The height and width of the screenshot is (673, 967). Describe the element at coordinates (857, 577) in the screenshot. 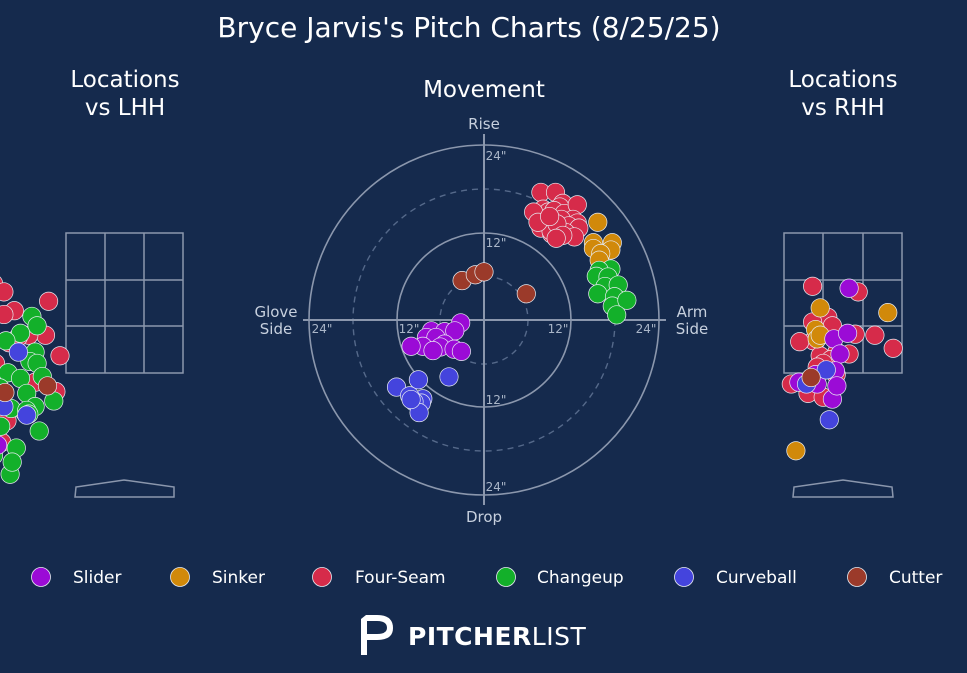

I see `legend-swatch-cutter` at that location.